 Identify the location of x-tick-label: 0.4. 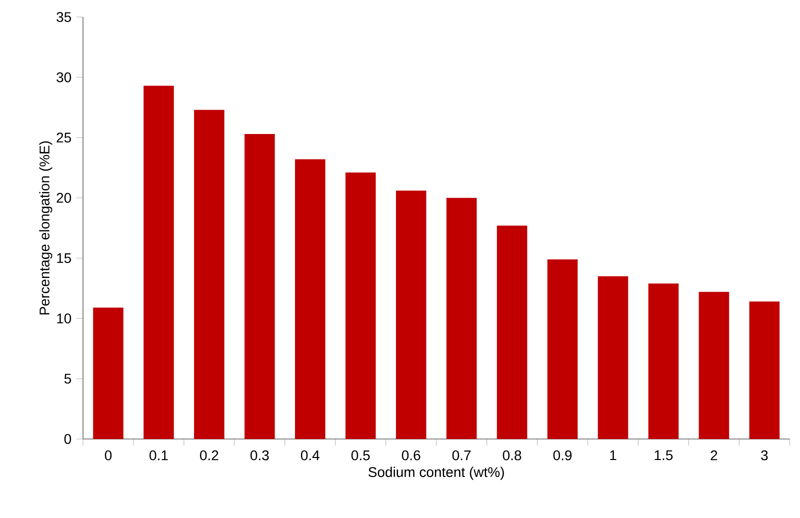
(310, 455).